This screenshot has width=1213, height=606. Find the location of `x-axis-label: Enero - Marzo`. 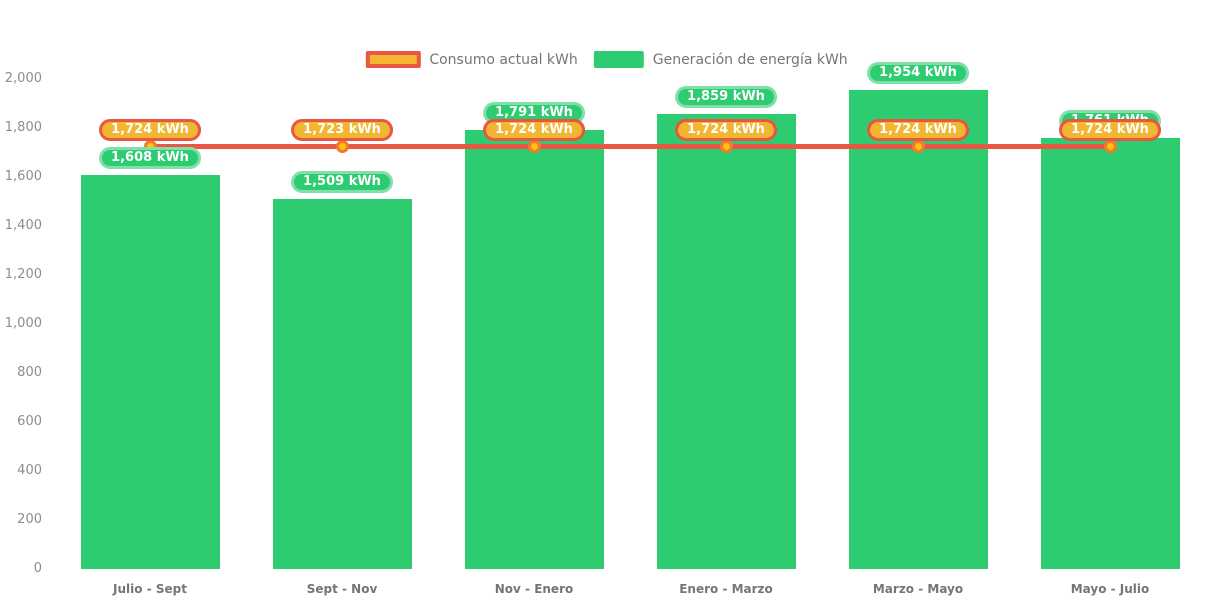

x-axis-label: Enero - Marzo is located at coordinates (726, 589).